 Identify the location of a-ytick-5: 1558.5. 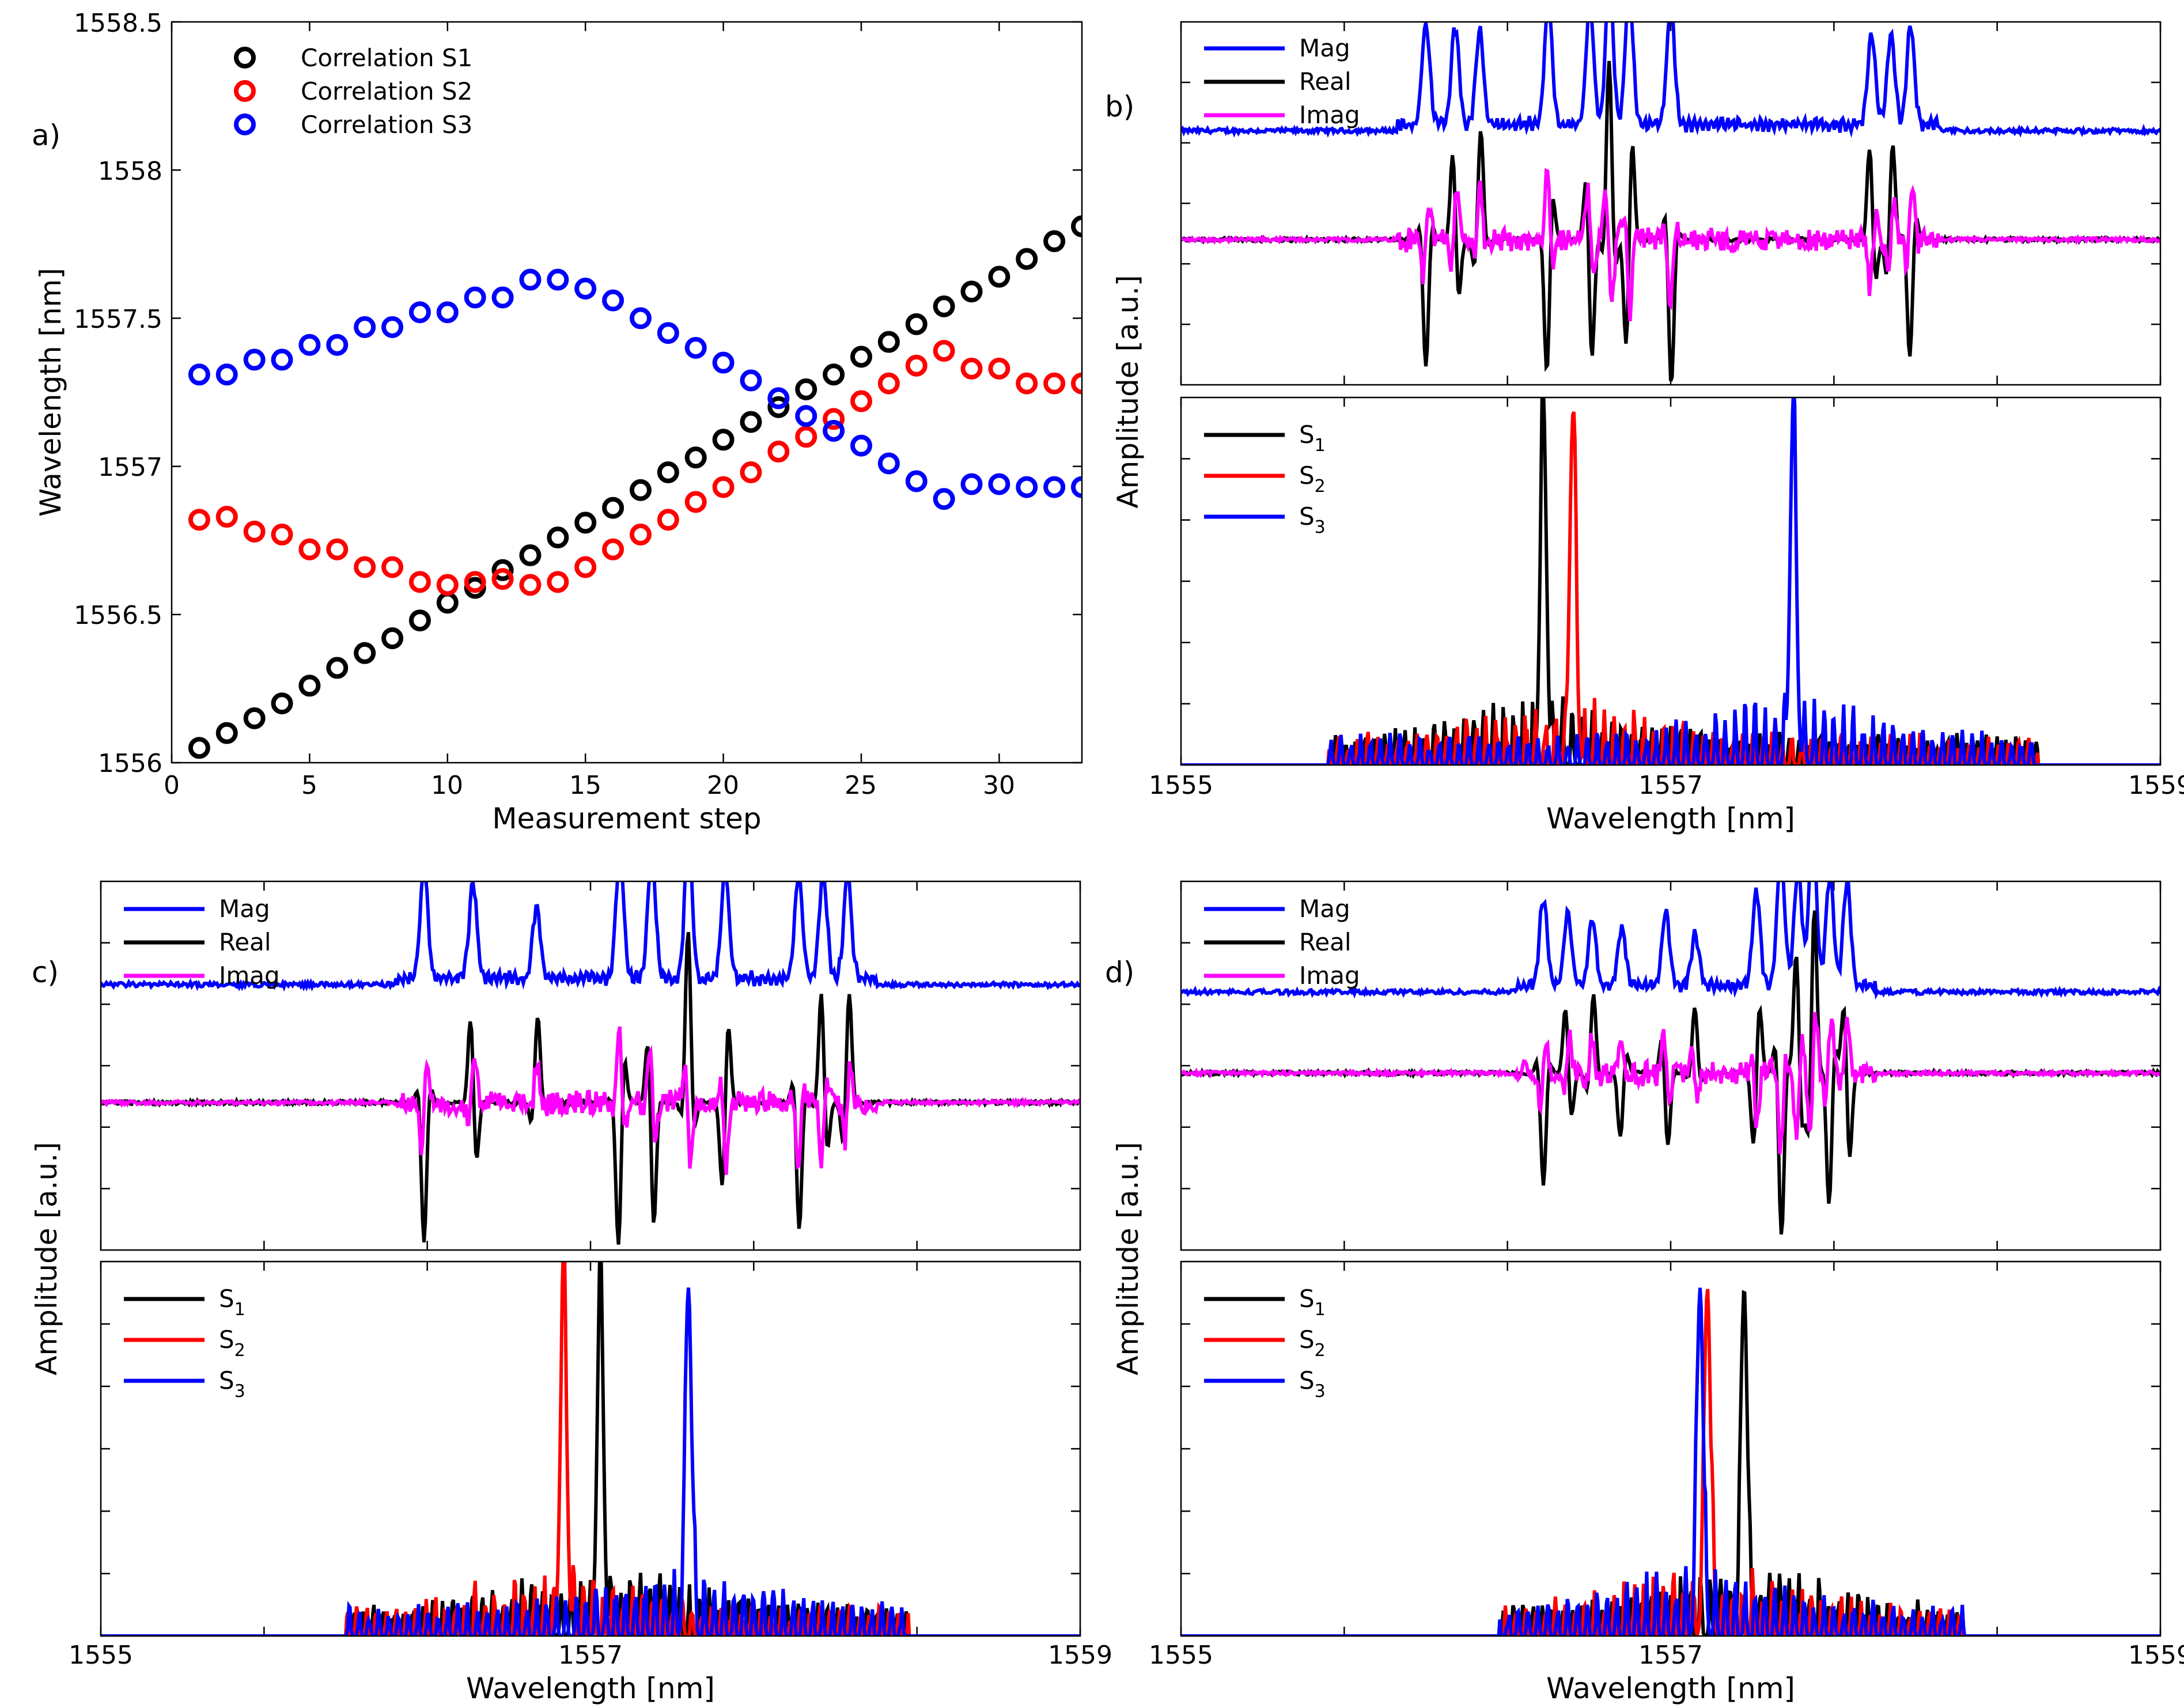
(118, 23).